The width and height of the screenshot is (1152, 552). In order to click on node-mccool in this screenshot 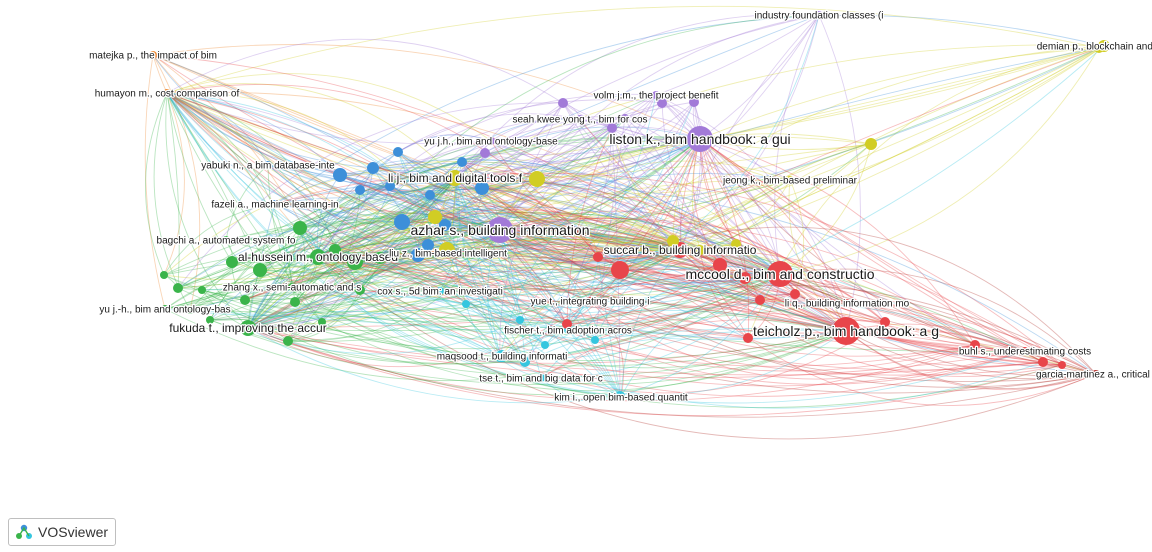, I will do `click(780, 274)`.